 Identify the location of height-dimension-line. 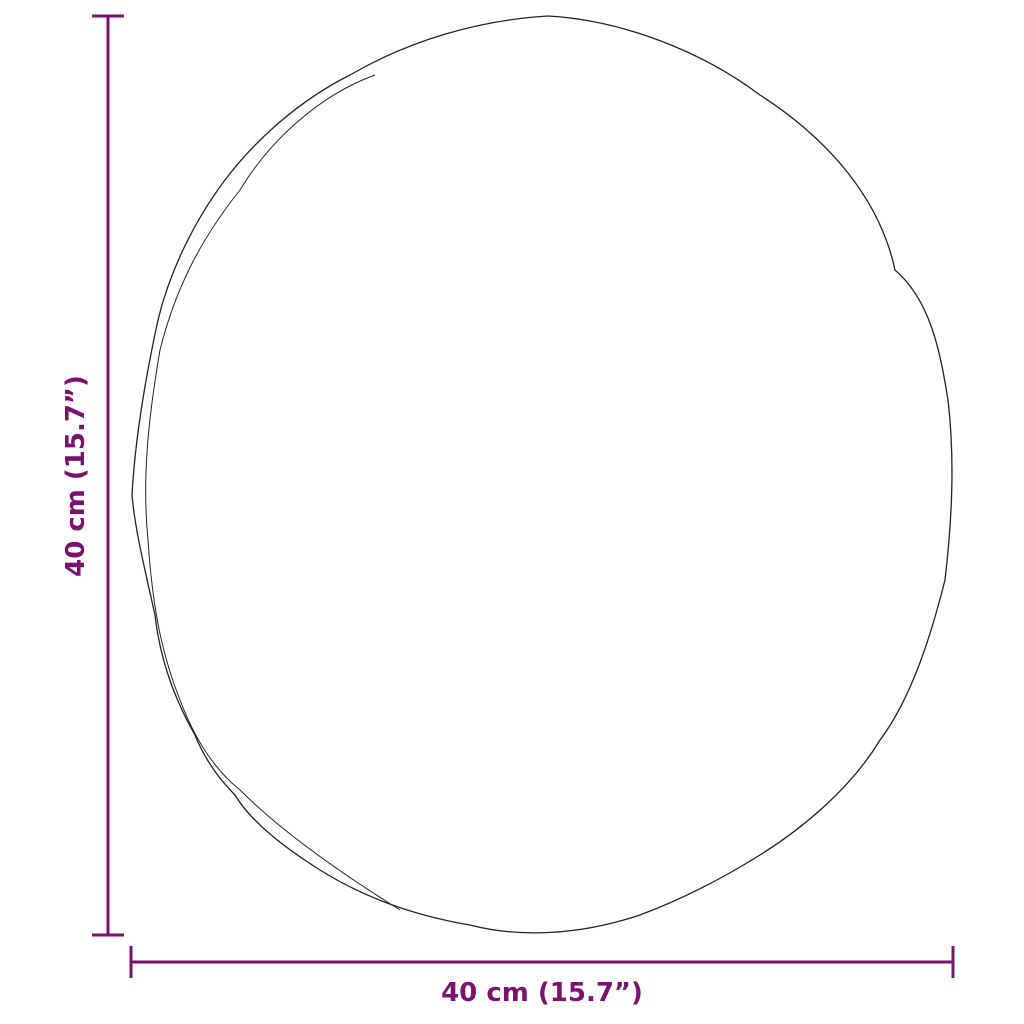
(108, 475).